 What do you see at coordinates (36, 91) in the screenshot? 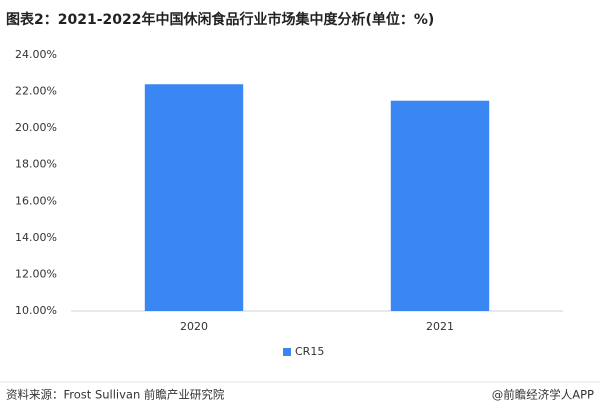
I see `y-tick-label: 22.00%` at bounding box center [36, 91].